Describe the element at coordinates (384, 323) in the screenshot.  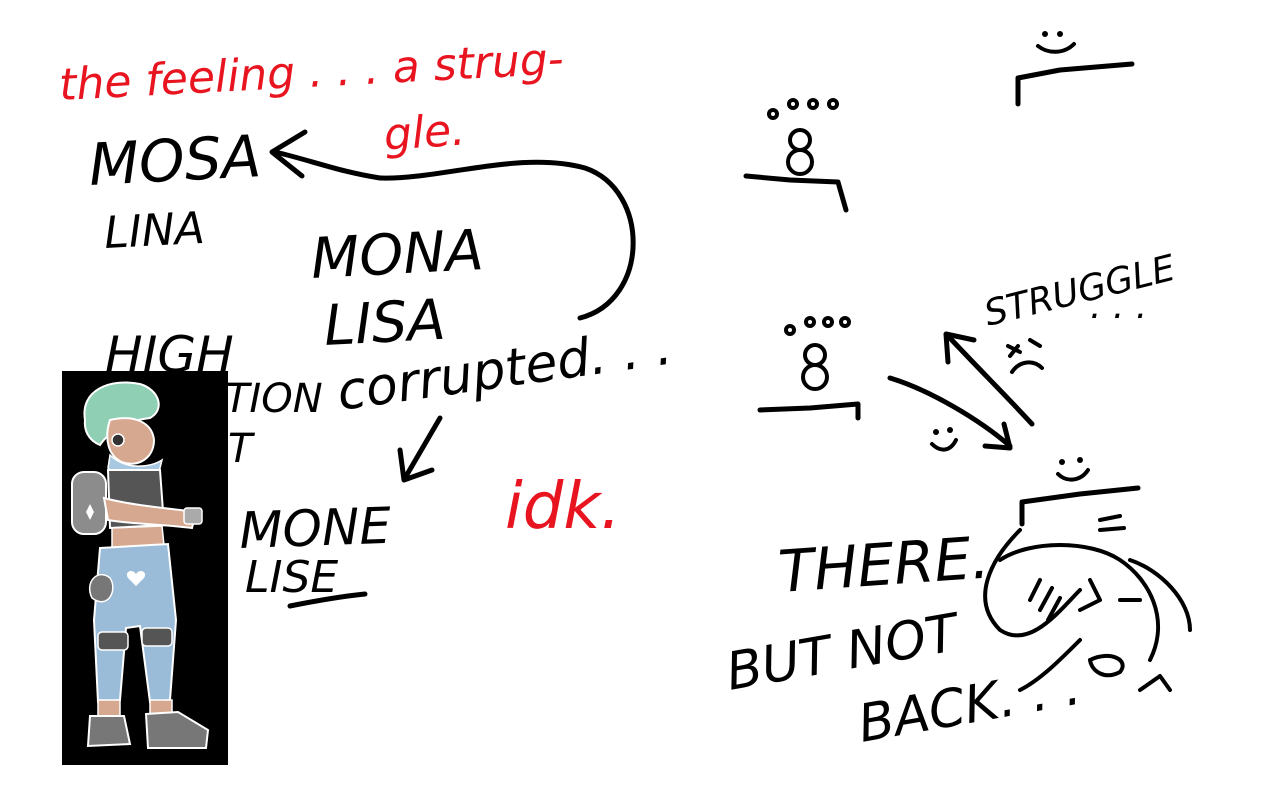
I see `lisa-text: LISA` at that location.